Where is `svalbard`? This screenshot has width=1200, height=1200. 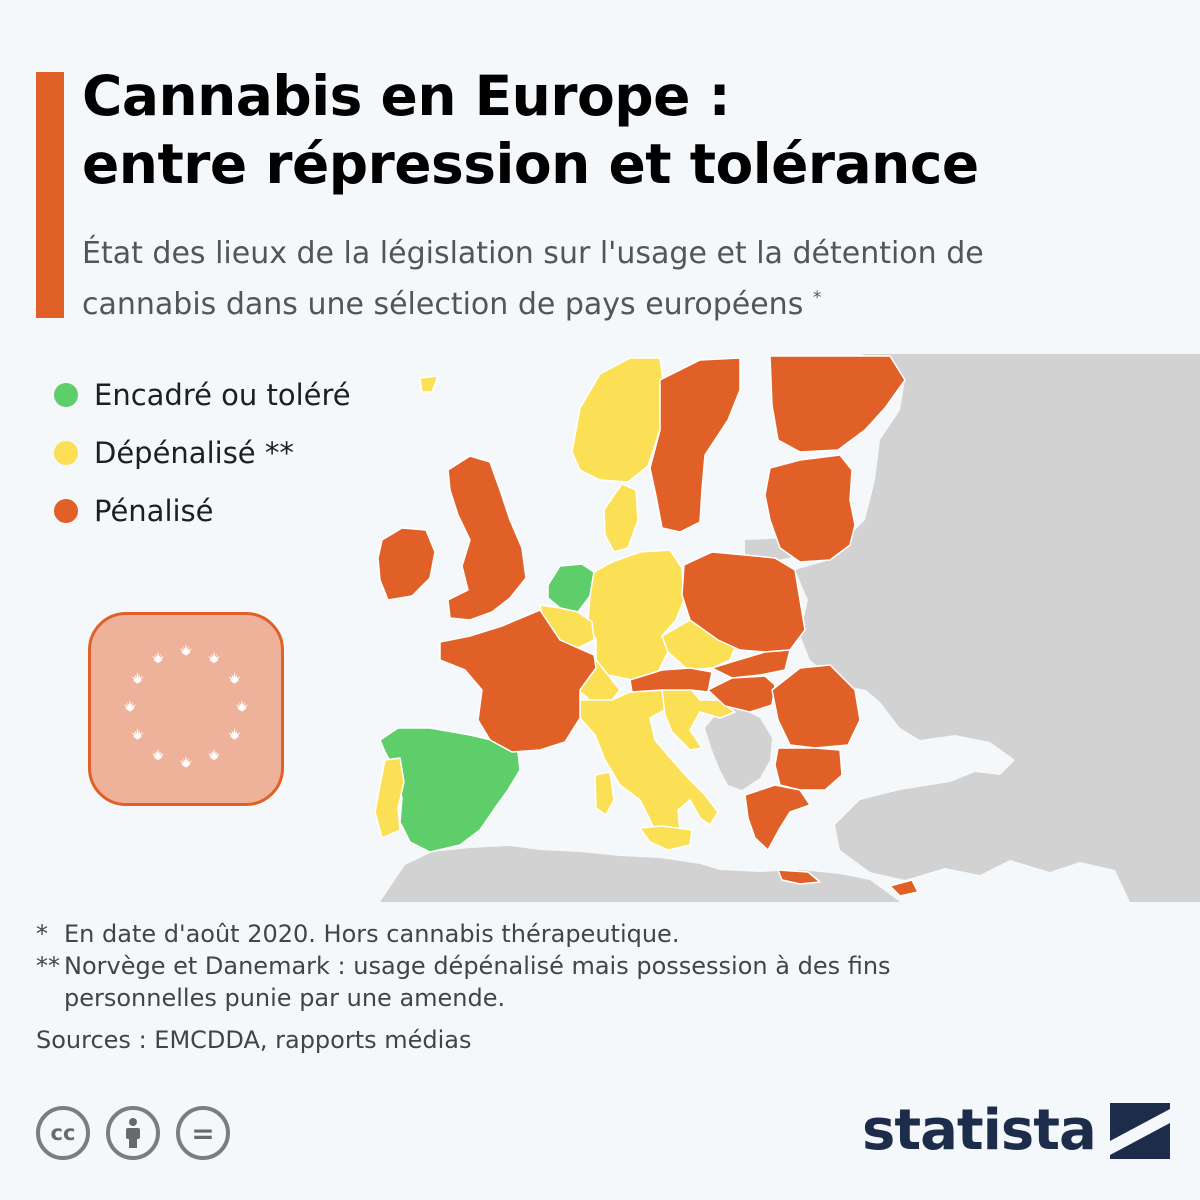 svalbard is located at coordinates (429, 384).